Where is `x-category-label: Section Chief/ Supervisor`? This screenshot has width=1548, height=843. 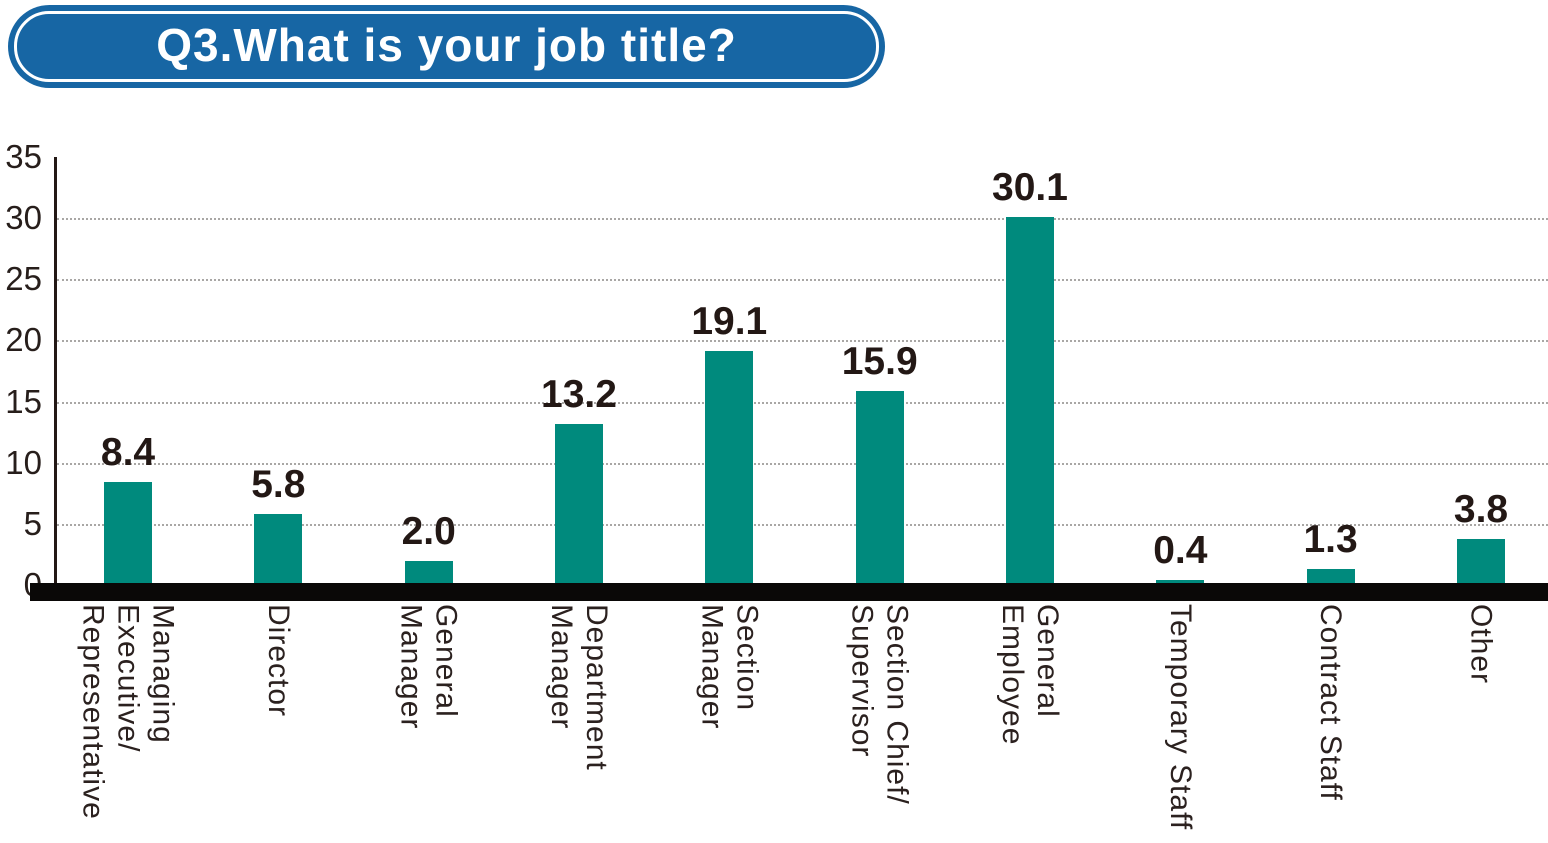
x-category-label: Section Chief/ Supervisor is located at coordinates (879, 704).